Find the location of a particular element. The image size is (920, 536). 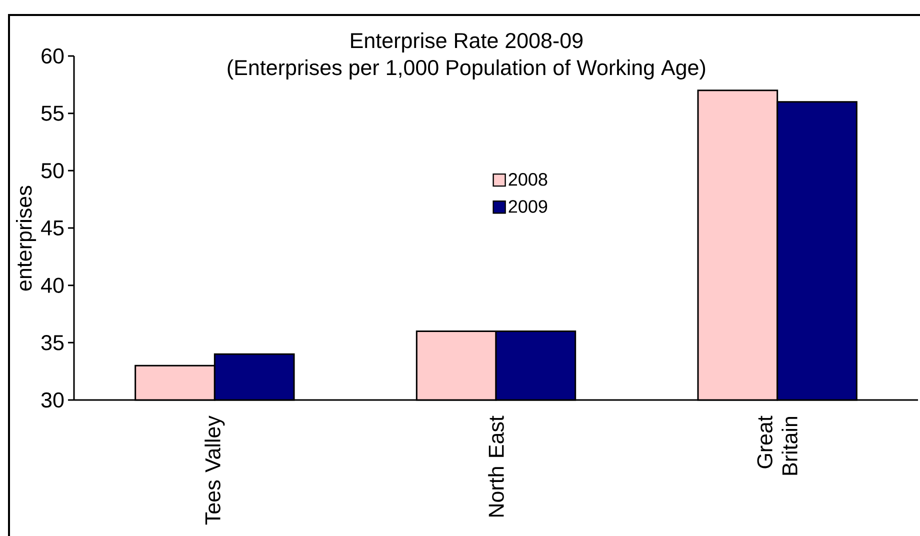

x-tick-label: North East is located at coordinates (496, 466).